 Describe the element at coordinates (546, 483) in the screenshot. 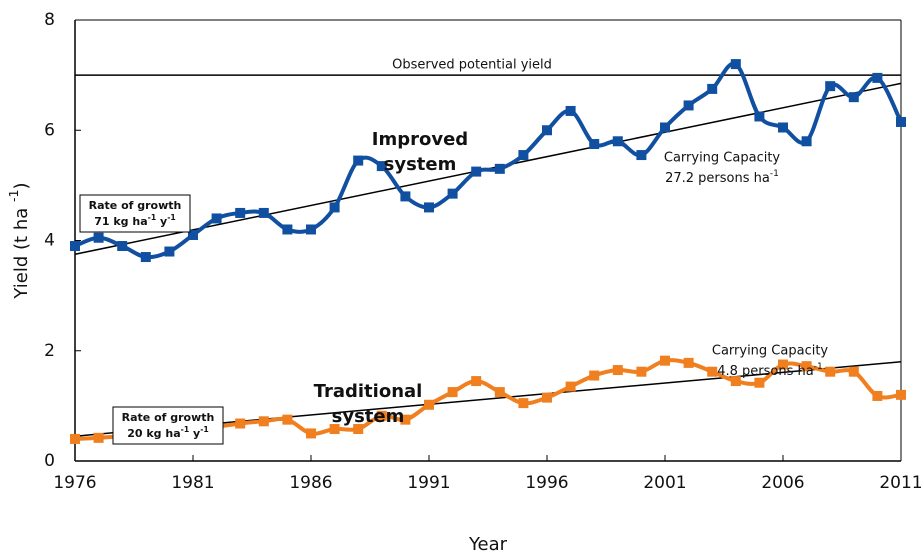

I see `x-tick-label: 1996` at that location.